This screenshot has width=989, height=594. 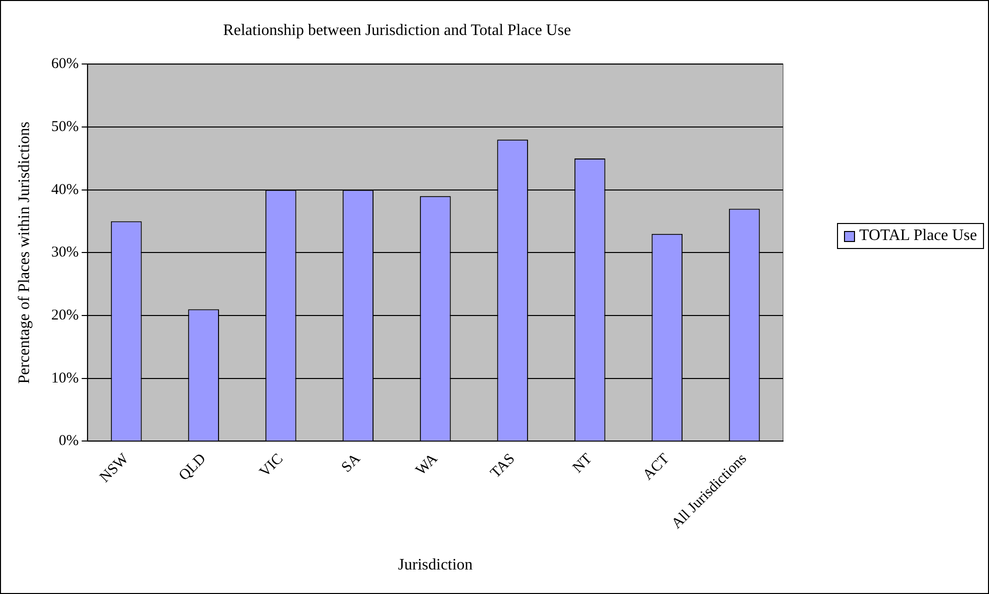 What do you see at coordinates (918, 236) in the screenshot?
I see `legend-label: TOTAL Place Use` at bounding box center [918, 236].